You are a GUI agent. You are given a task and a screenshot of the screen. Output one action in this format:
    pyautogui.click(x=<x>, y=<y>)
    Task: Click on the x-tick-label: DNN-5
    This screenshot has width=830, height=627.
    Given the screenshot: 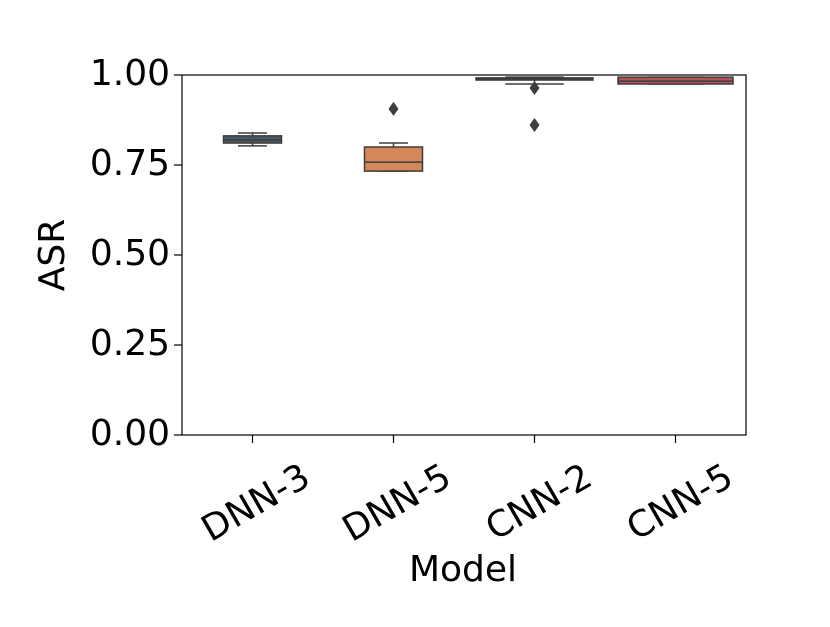 What is the action you would take?
    pyautogui.click(x=397, y=503)
    